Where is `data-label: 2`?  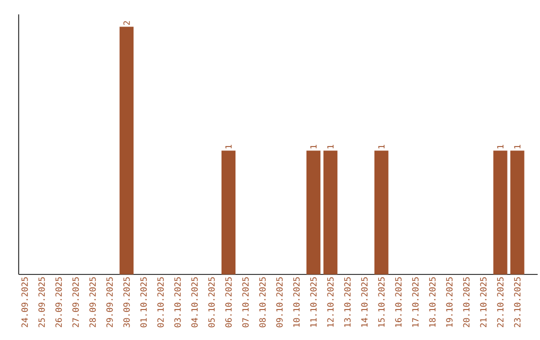 data-label: 2 is located at coordinates (126, 23).